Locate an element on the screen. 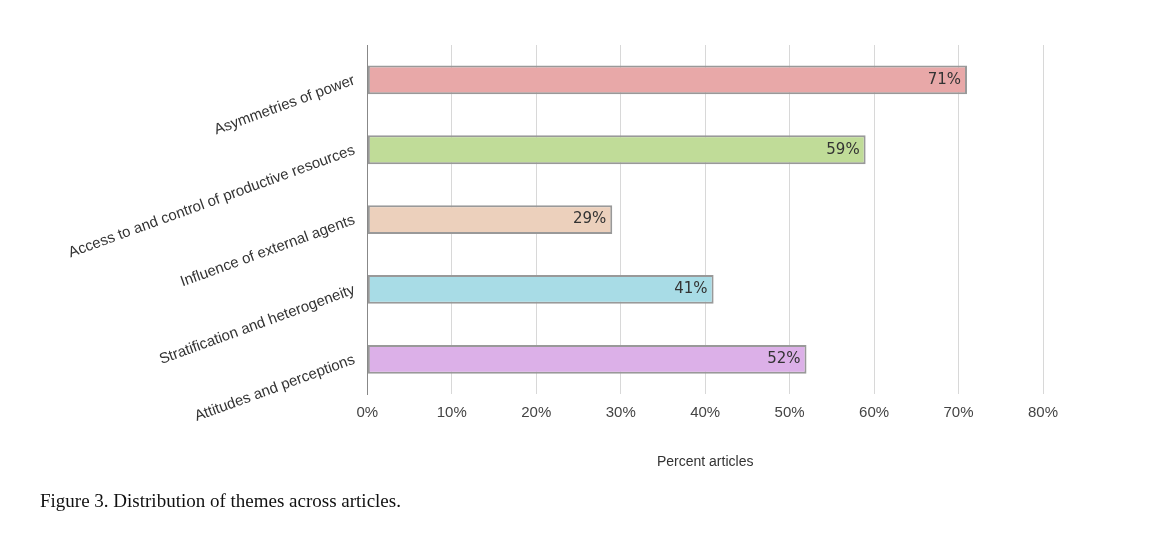  data-label: 41% is located at coordinates (691, 288).